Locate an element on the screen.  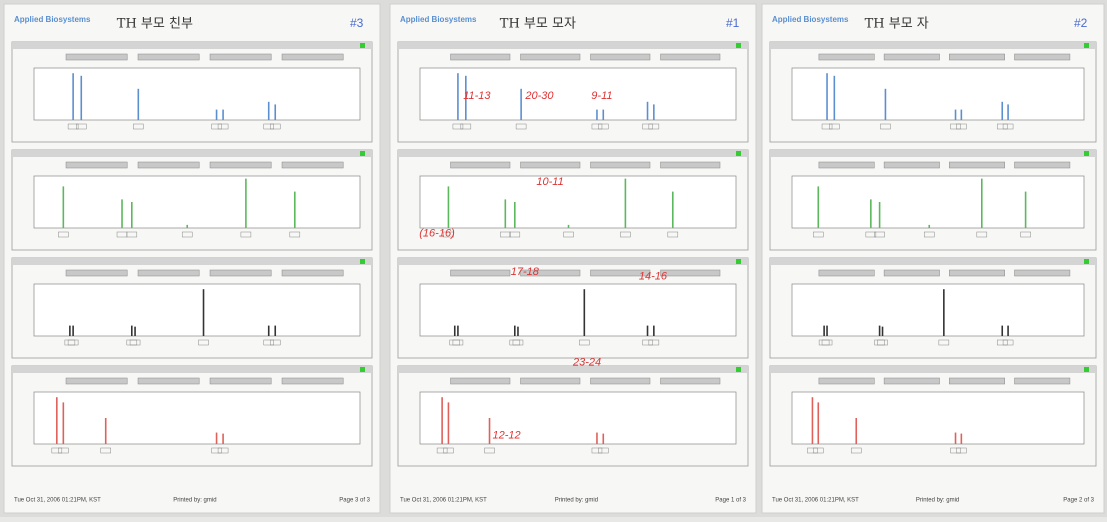
handwritten-note: 10-11 is located at coordinates (549, 182).